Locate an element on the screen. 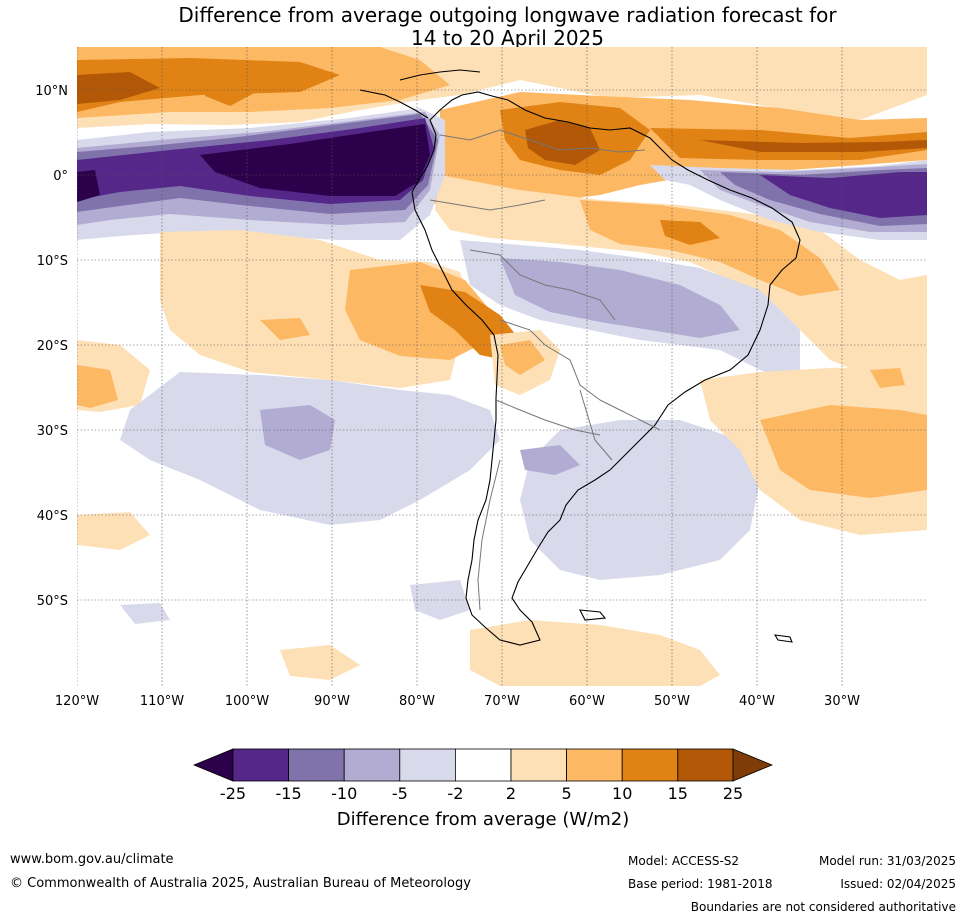 The width and height of the screenshot is (965, 923). issued-text: Issued: 02/04/2025 is located at coordinates (898, 884).